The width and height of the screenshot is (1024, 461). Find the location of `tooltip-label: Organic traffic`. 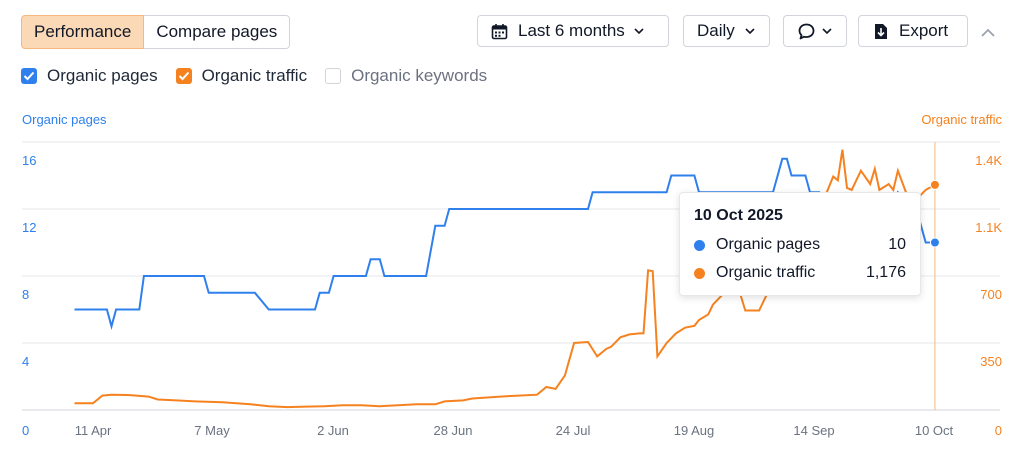

tooltip-label: Organic traffic is located at coordinates (766, 272).